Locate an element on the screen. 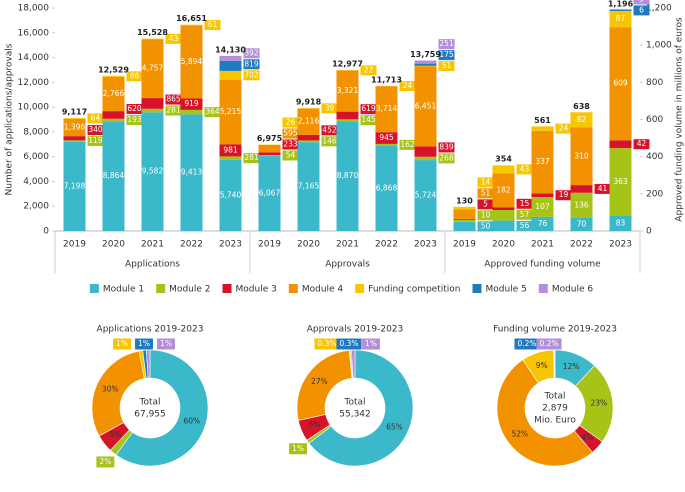 The height and width of the screenshot is (492, 685). data-label: 340 is located at coordinates (95, 129).